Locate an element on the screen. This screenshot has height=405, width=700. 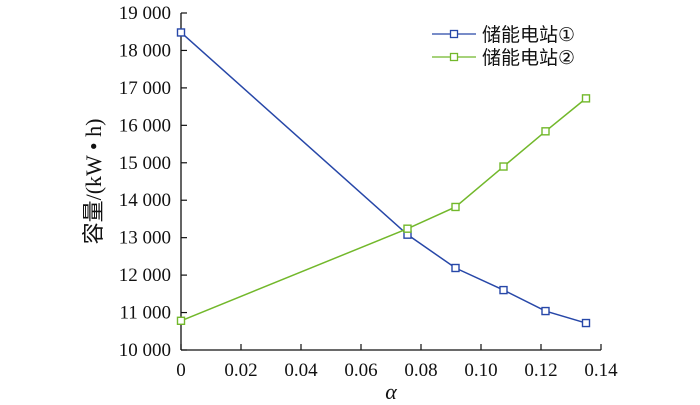
legend: 储能电站① 储能电站② is located at coordinates (503, 46).